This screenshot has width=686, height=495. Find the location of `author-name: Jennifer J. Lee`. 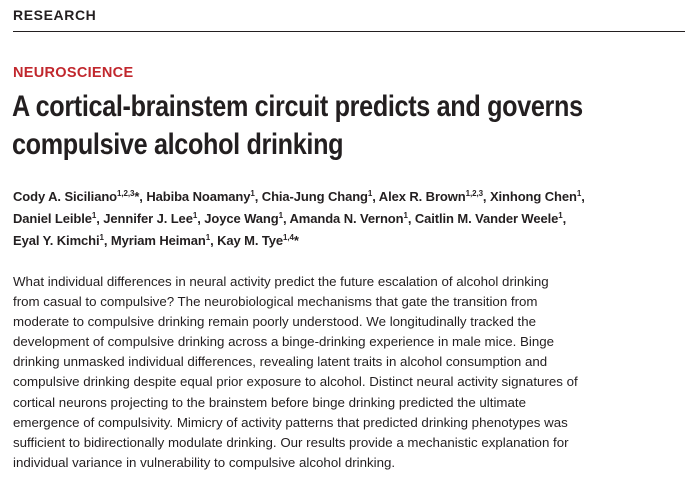

author-name: Jennifer J. Lee is located at coordinates (148, 218).